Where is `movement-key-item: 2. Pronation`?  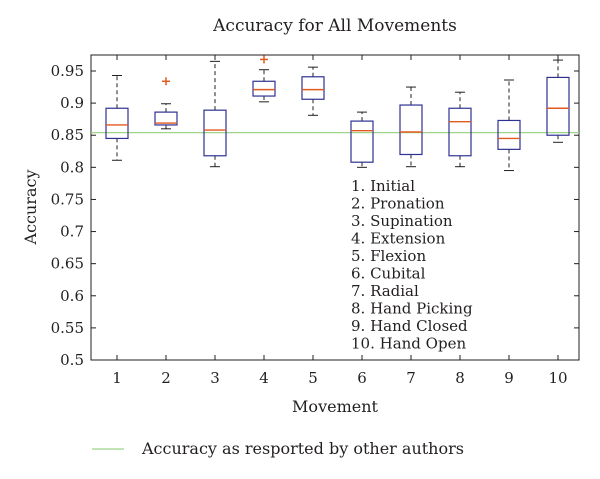 movement-key-item: 2. Pronation is located at coordinates (398, 204).